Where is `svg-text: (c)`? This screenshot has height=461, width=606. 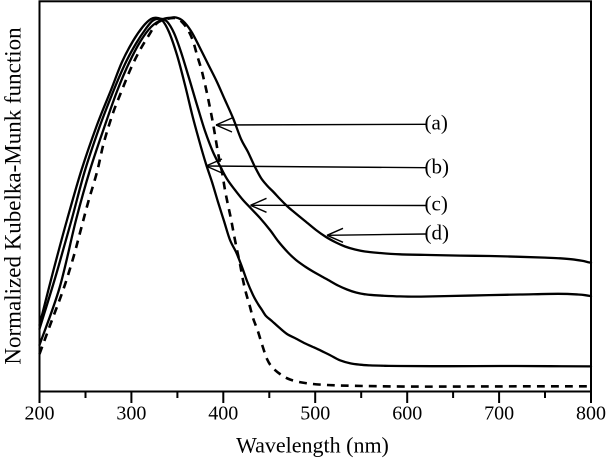
svg-text: (c) is located at coordinates (436, 204).